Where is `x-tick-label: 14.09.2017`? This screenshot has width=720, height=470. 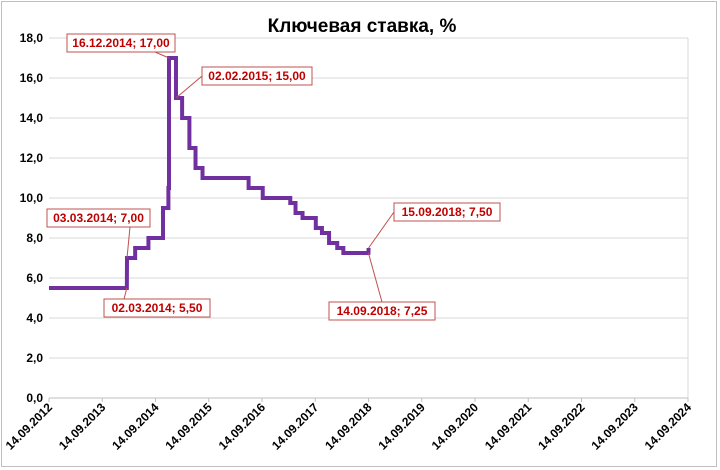 x-tick-label: 14.09.2017 is located at coordinates (295, 426).